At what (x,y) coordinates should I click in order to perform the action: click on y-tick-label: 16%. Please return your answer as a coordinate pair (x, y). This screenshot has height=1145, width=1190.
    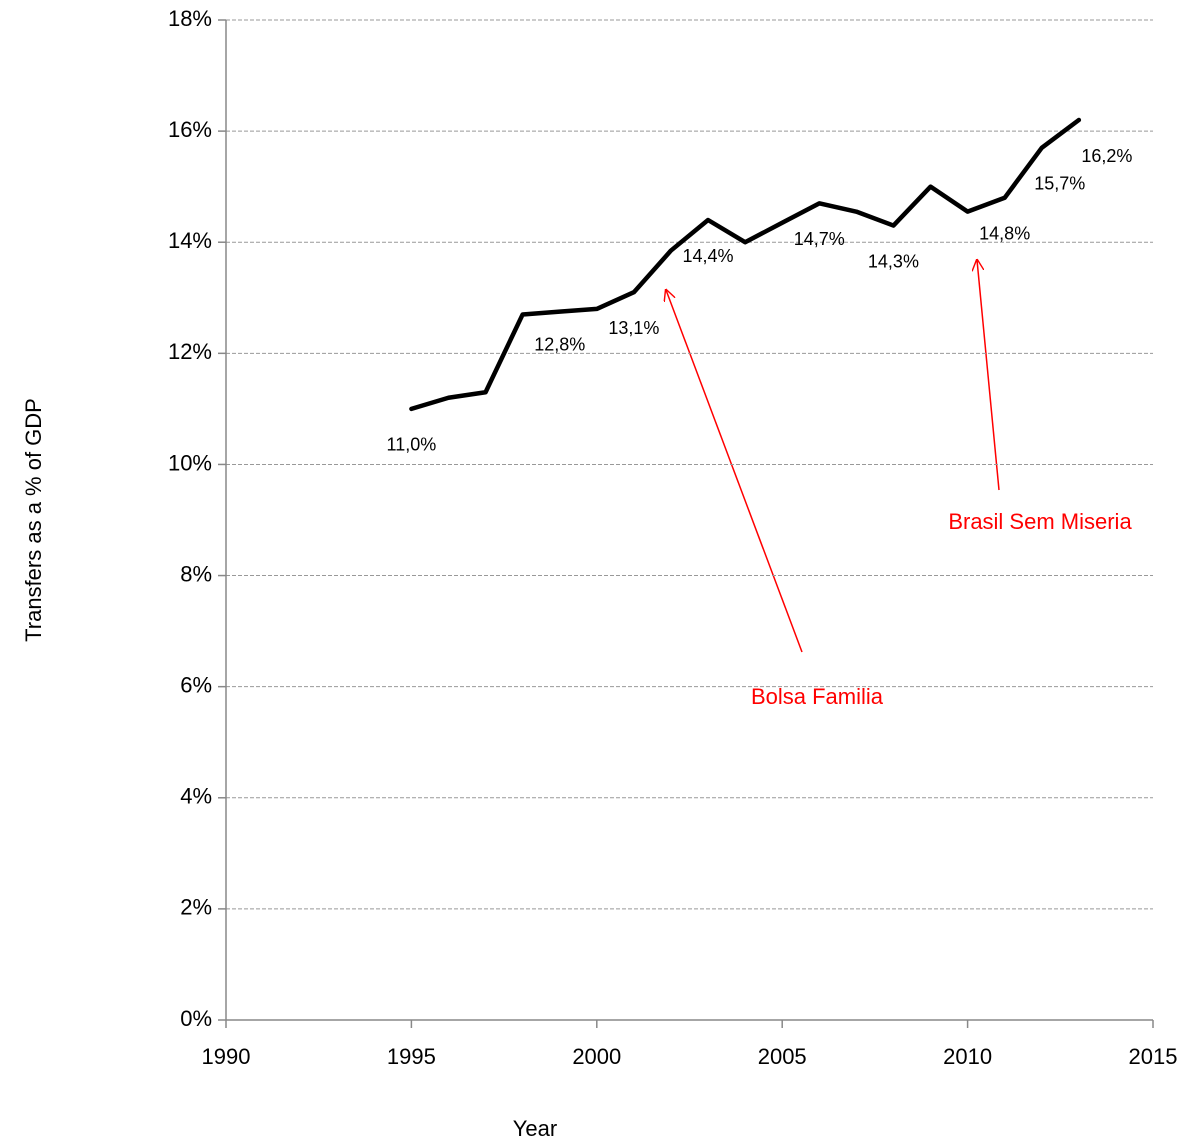
    Looking at the image, I should click on (190, 129).